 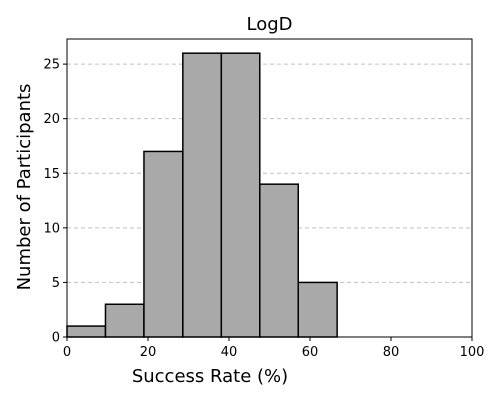 I want to click on y-axis-ticks: 0 5 10 15 20 25, so click(x=55, y=202).